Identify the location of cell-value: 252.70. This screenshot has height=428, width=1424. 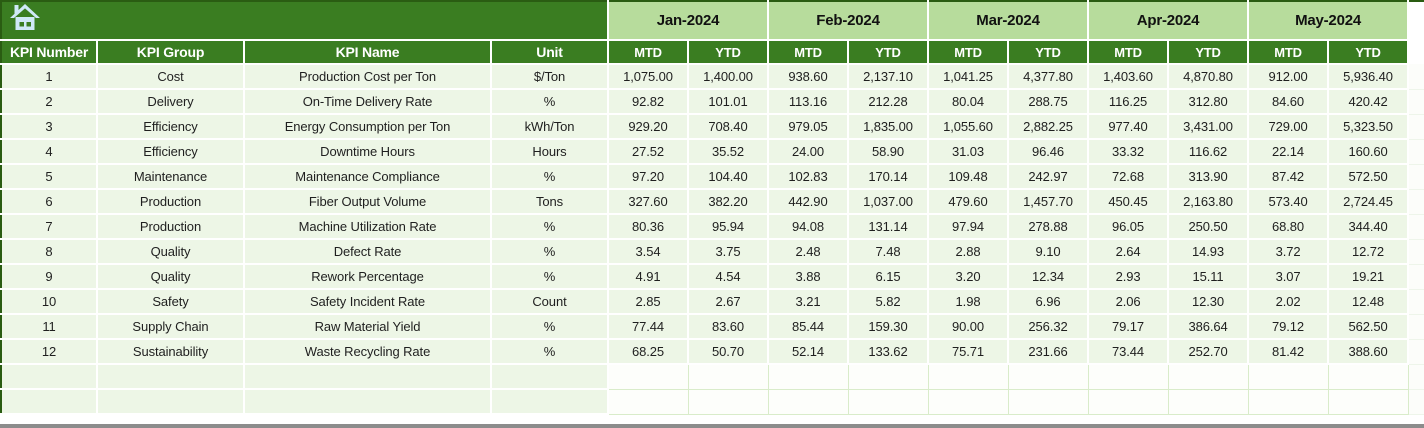
(1209, 352).